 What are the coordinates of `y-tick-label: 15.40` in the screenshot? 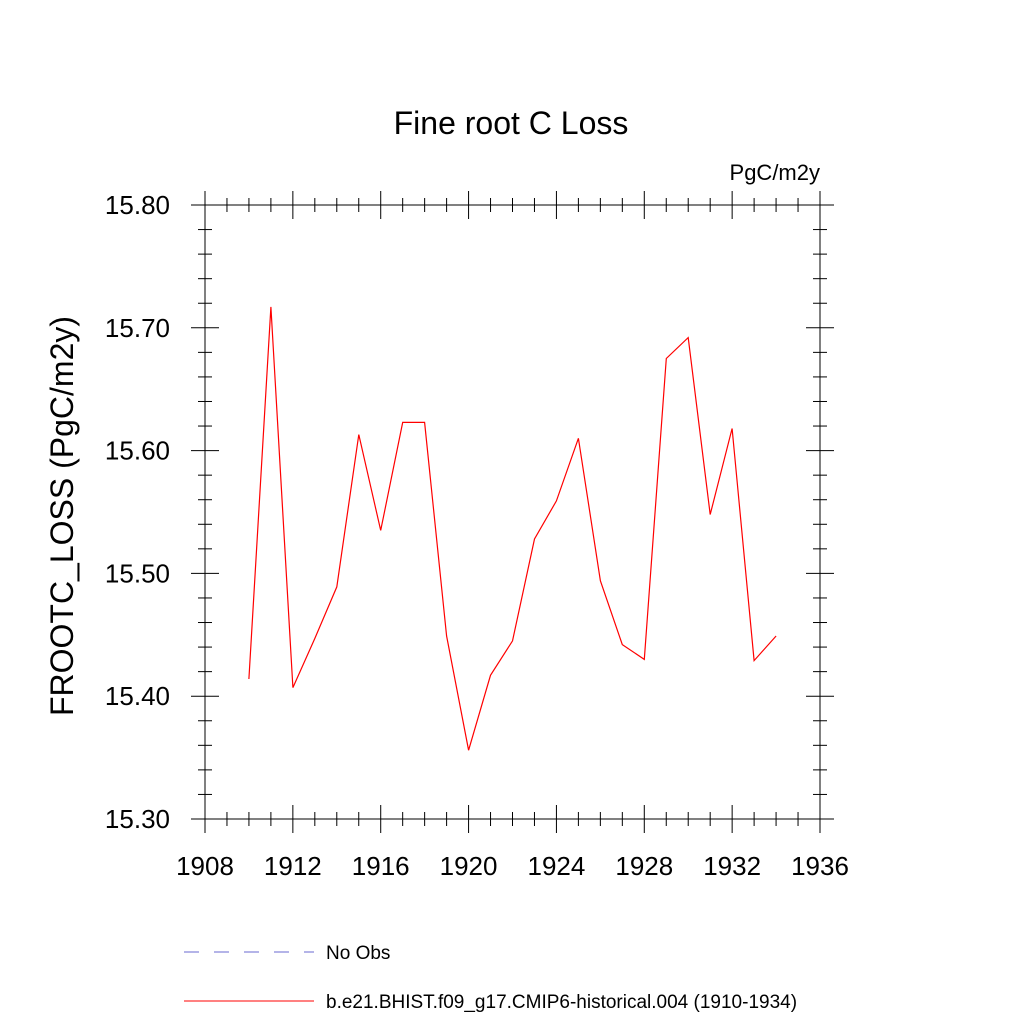 It's located at (137, 696).